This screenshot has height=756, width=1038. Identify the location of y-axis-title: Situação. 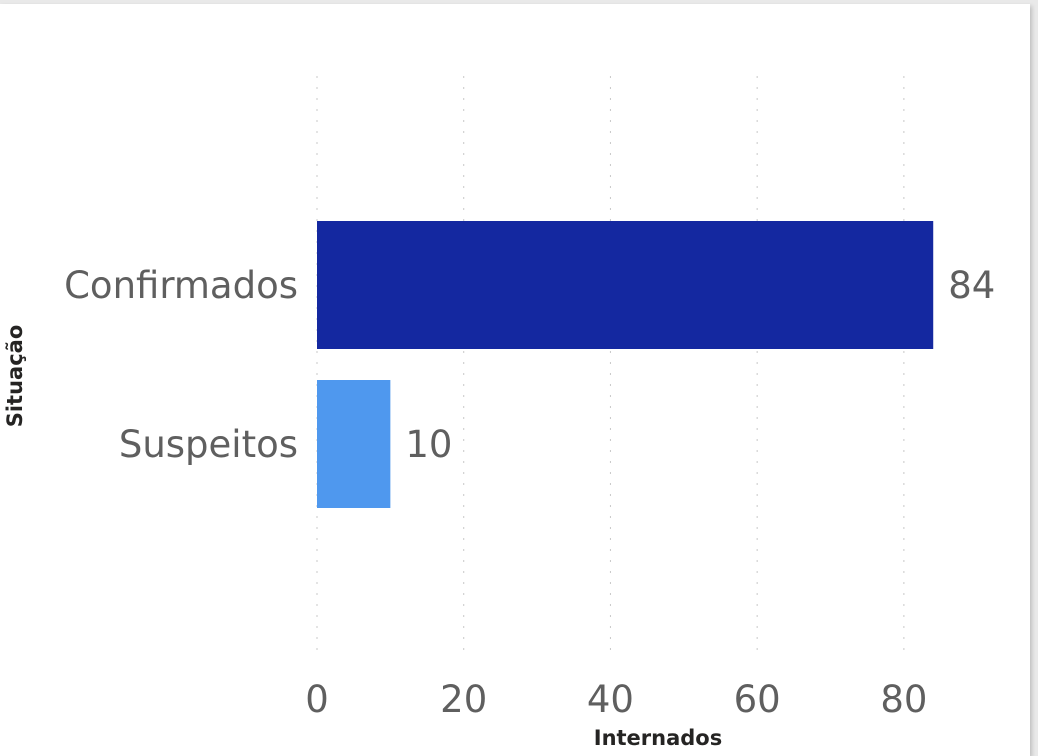
(15, 376).